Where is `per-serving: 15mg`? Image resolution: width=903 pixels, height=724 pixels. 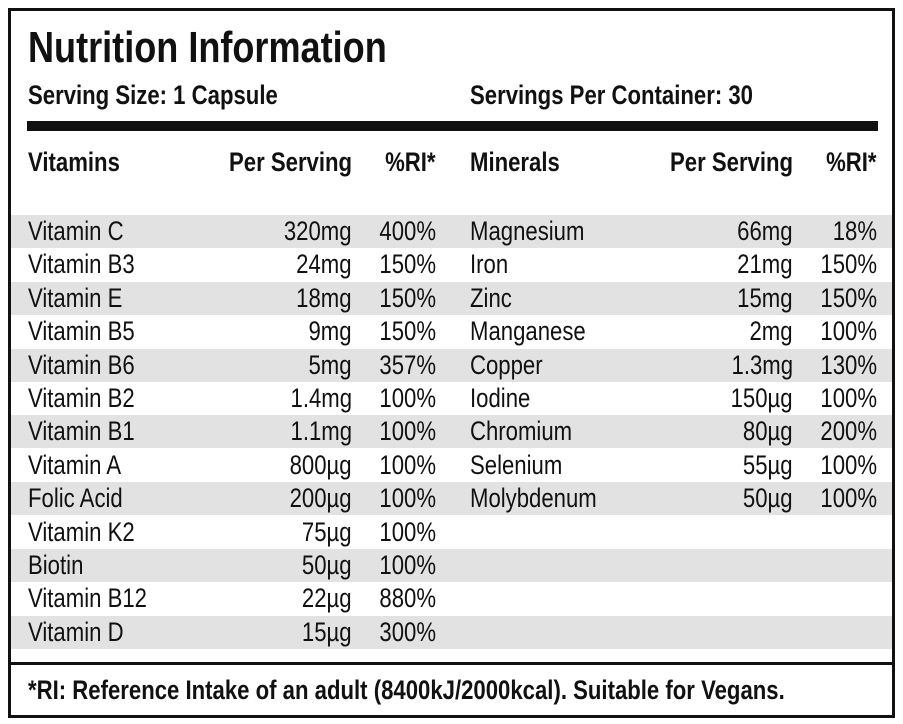 per-serving: 15mg is located at coordinates (765, 297).